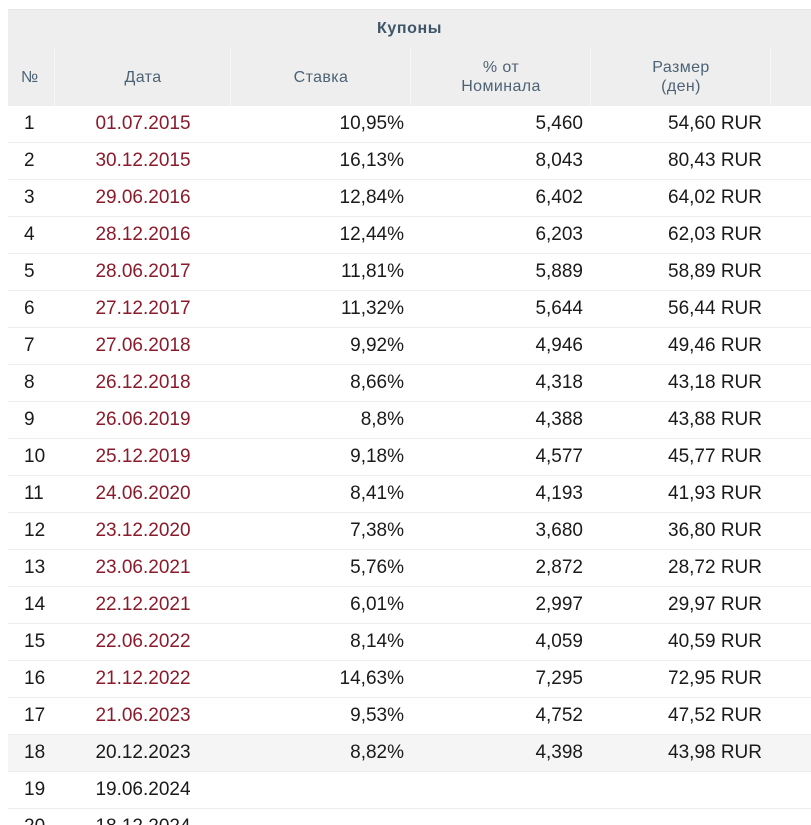 This screenshot has height=825, width=811. I want to click on table-row: 16 21.12.2022 14,63% 7,295 72,95 RUR, so click(409, 679).